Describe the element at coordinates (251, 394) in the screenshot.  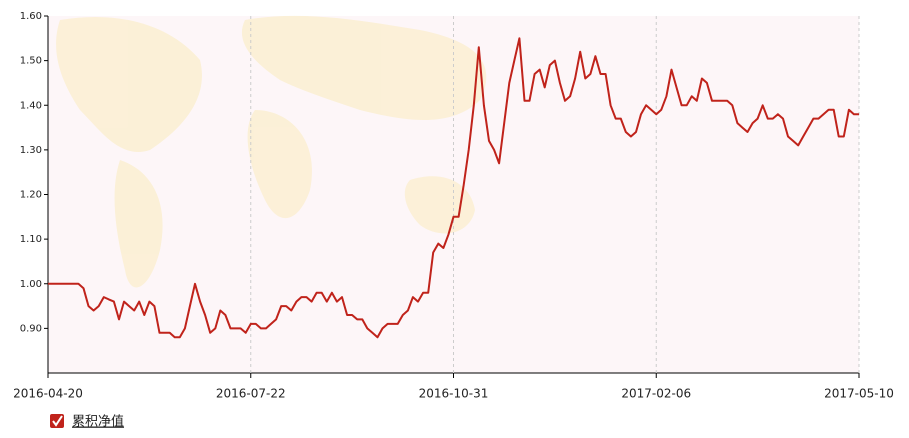
I see `x-tick-label: 2016-07-22` at that location.